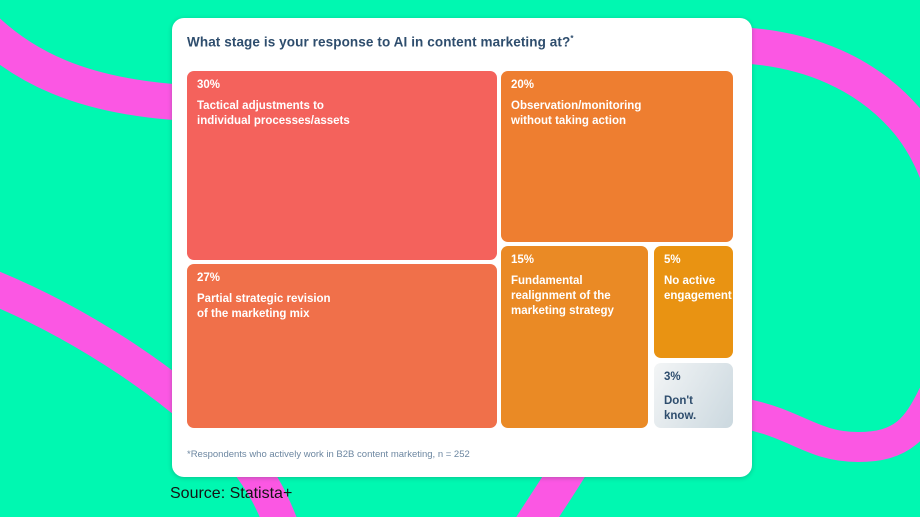 Image resolution: width=920 pixels, height=517 pixels. I want to click on treemap-block-value: 20%, so click(523, 85).